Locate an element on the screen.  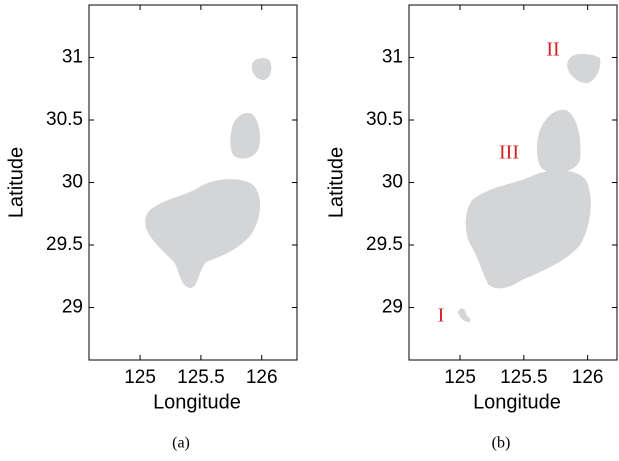
caption: (b) is located at coordinates (501, 443).